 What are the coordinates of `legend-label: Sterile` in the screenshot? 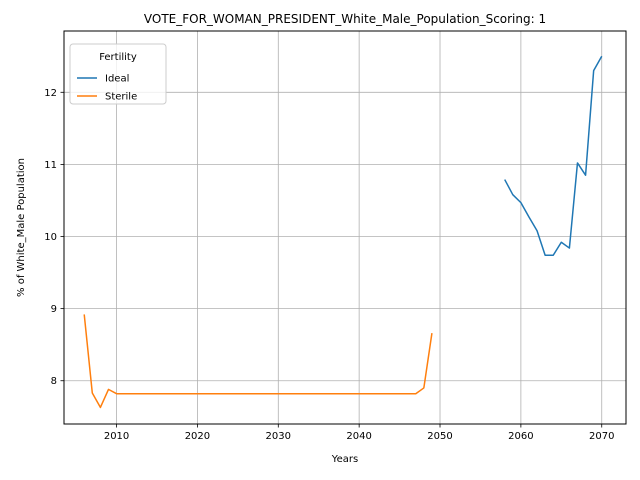 It's located at (121, 97).